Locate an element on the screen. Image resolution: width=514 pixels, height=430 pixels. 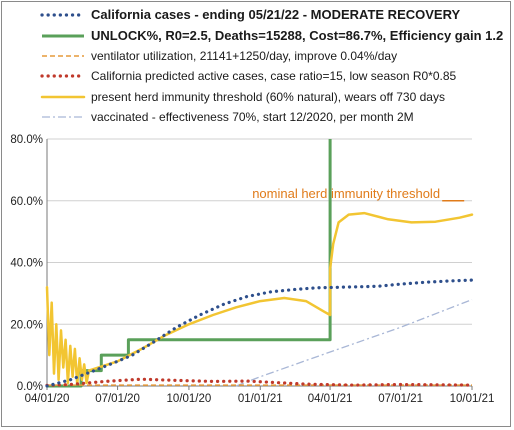
x-tick-label: 01/01/21 is located at coordinates (260, 399).